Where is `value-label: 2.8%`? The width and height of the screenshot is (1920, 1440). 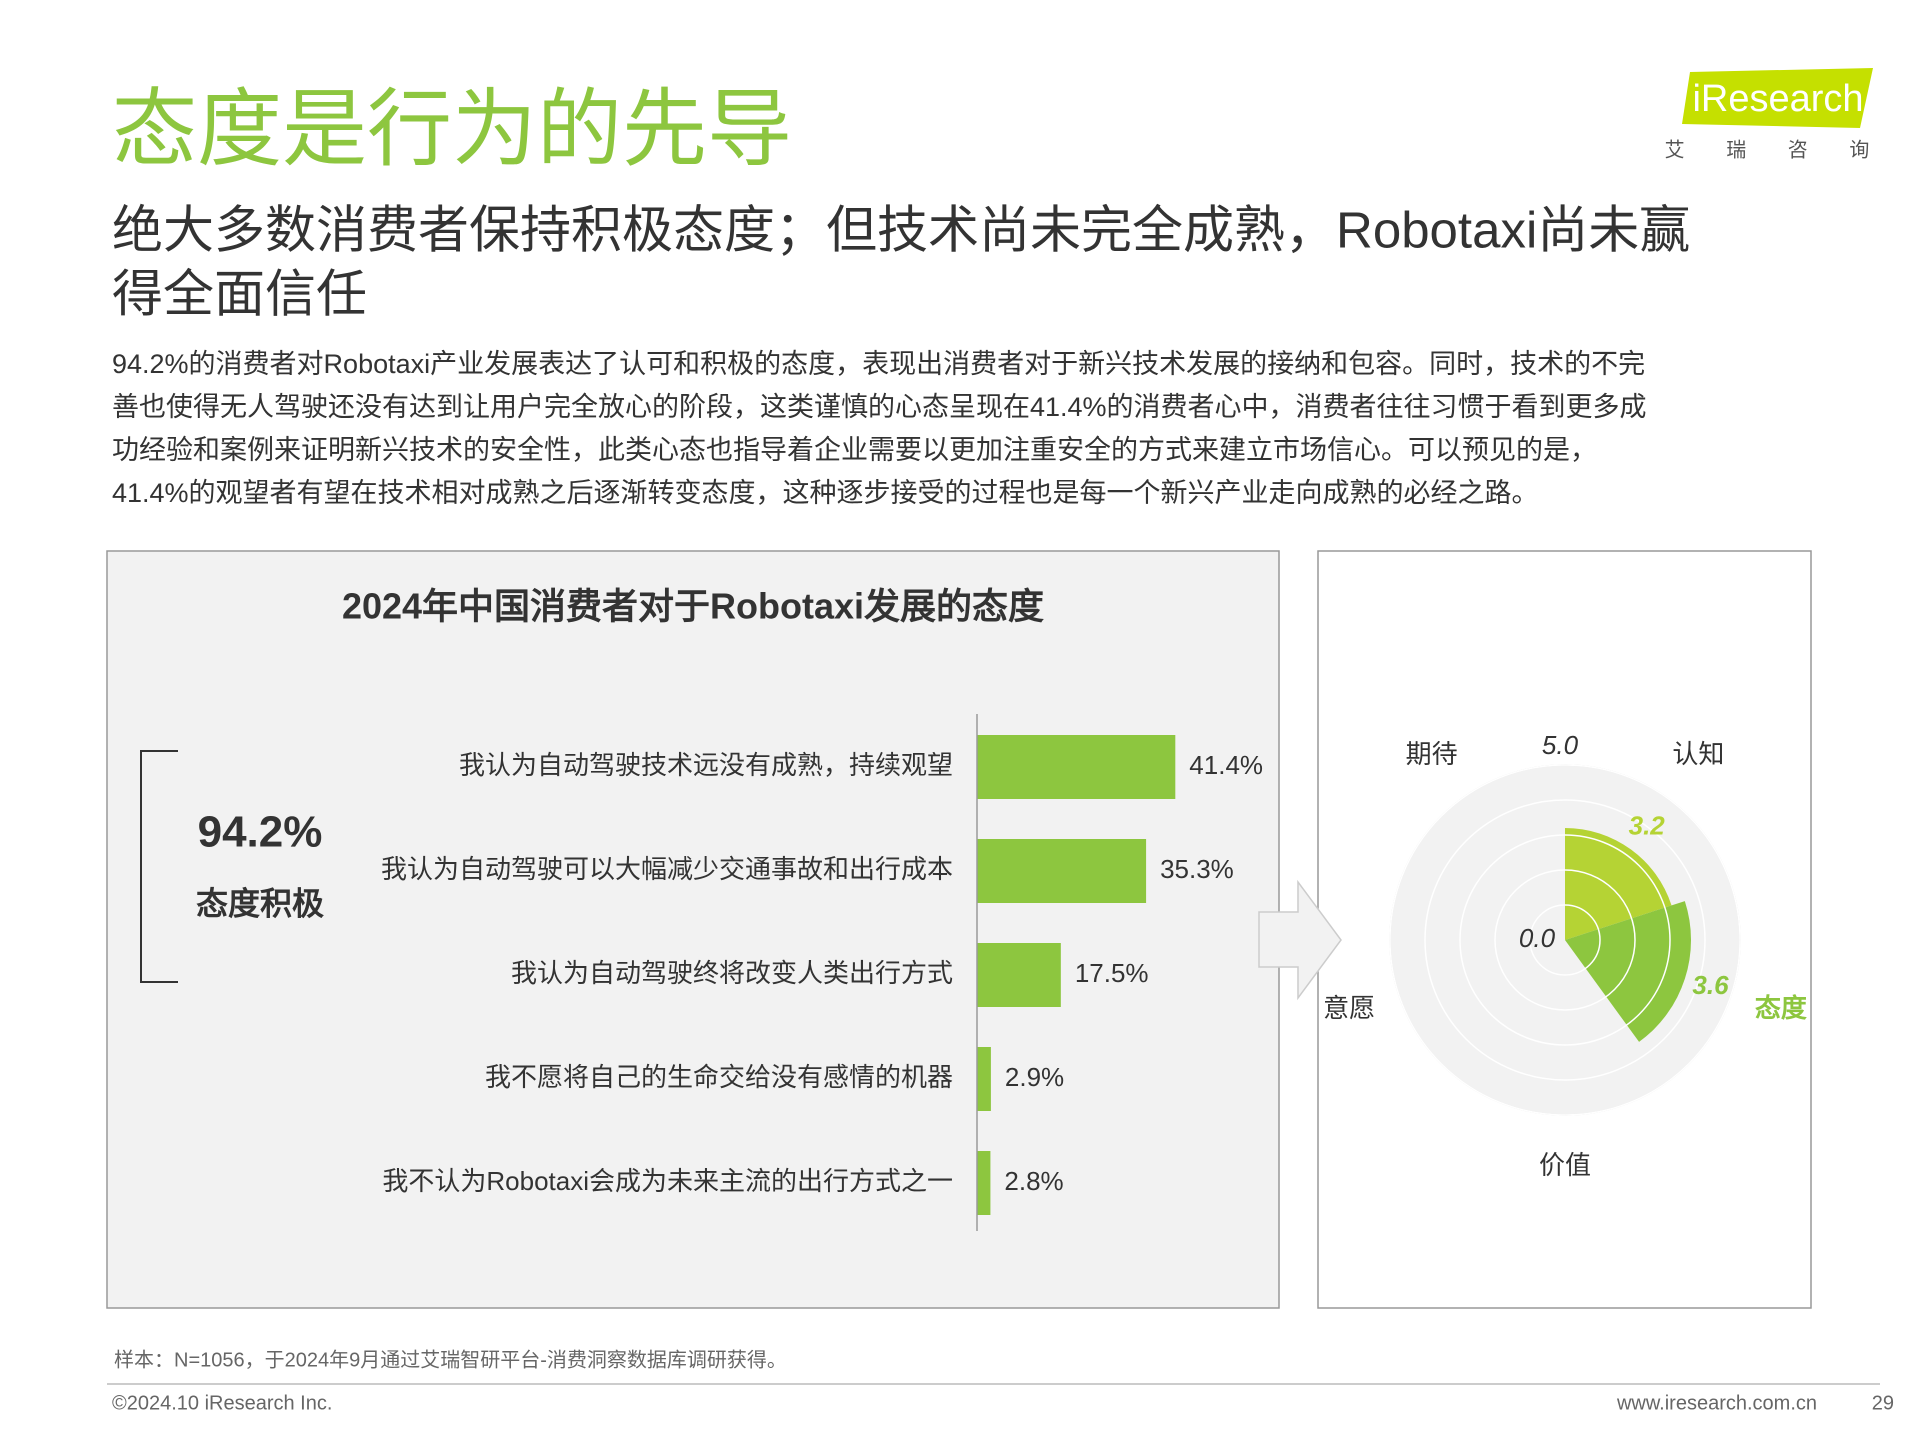
value-label: 2.8% is located at coordinates (1033, 1181).